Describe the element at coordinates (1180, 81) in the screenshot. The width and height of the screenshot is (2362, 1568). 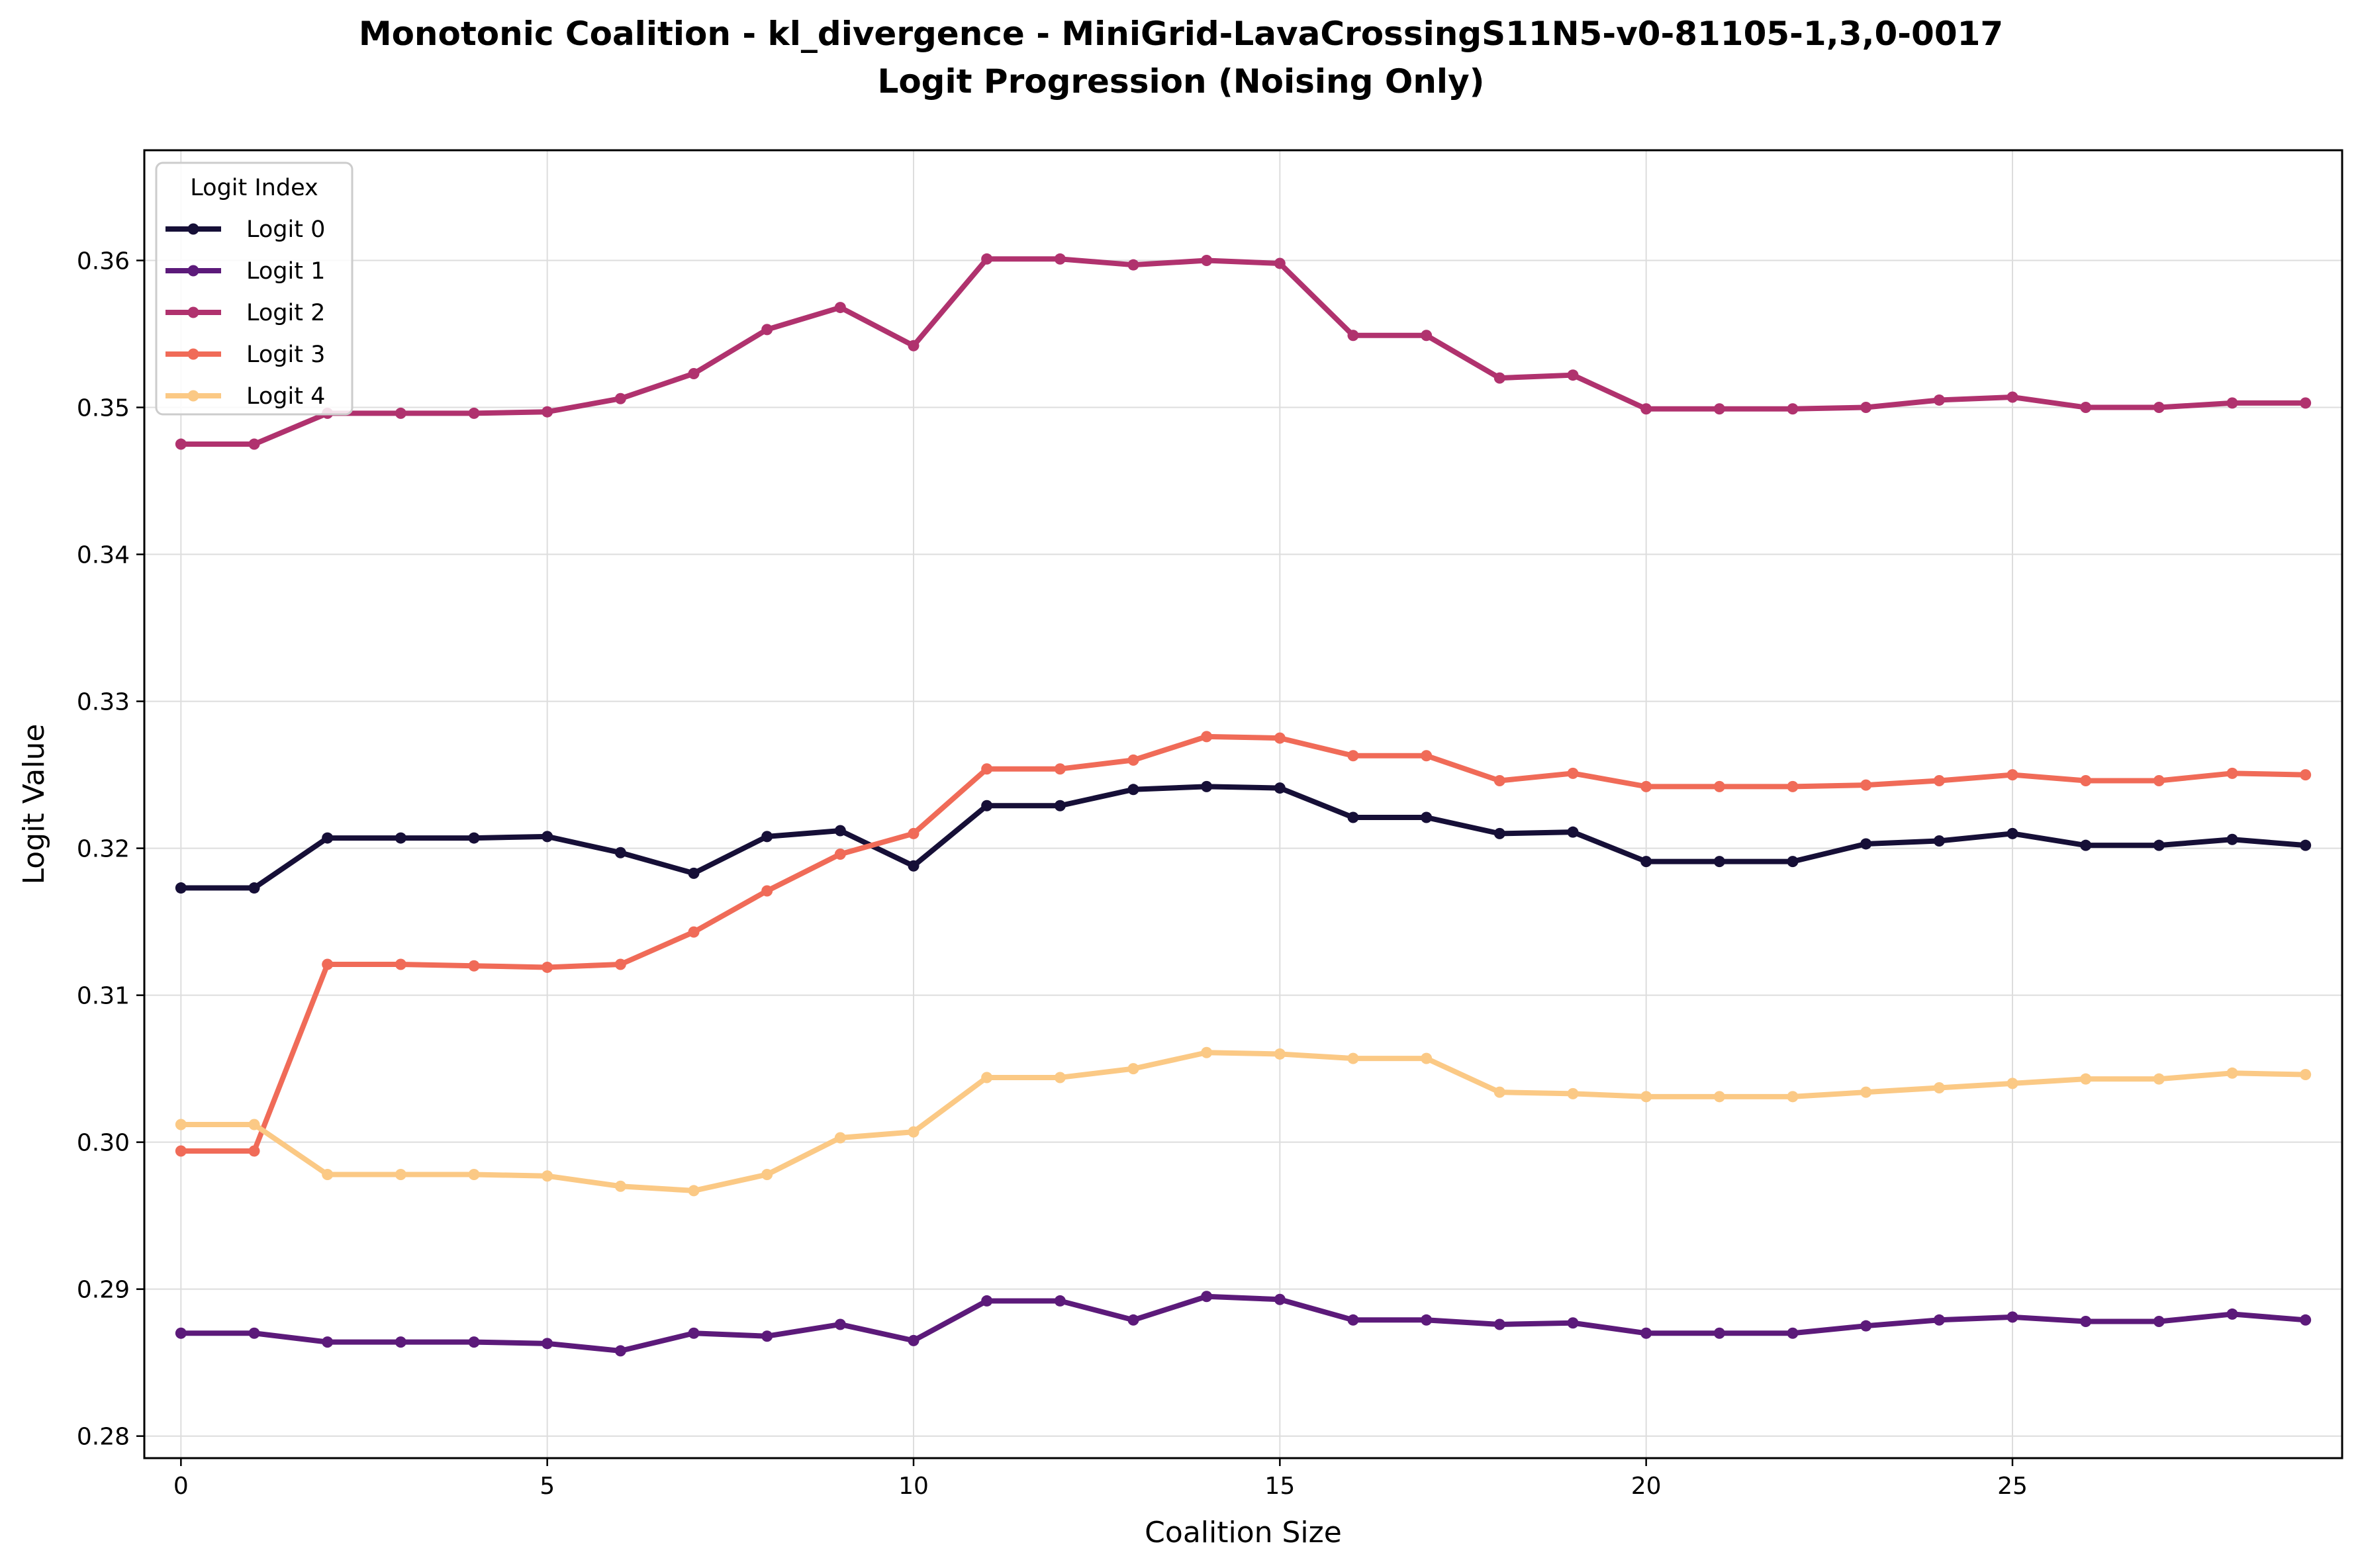
I see `chart-subtitle: Logit Progression (Noising Only)` at that location.